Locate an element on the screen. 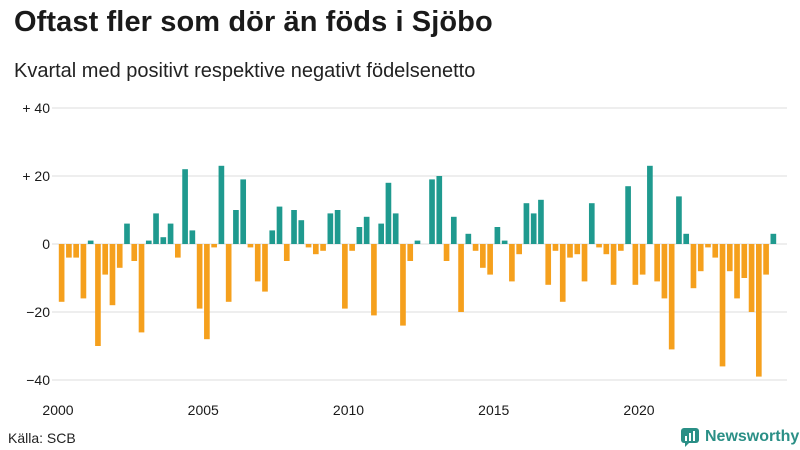 This screenshot has width=800, height=450. y-tick-label: −40 is located at coordinates (38, 380).